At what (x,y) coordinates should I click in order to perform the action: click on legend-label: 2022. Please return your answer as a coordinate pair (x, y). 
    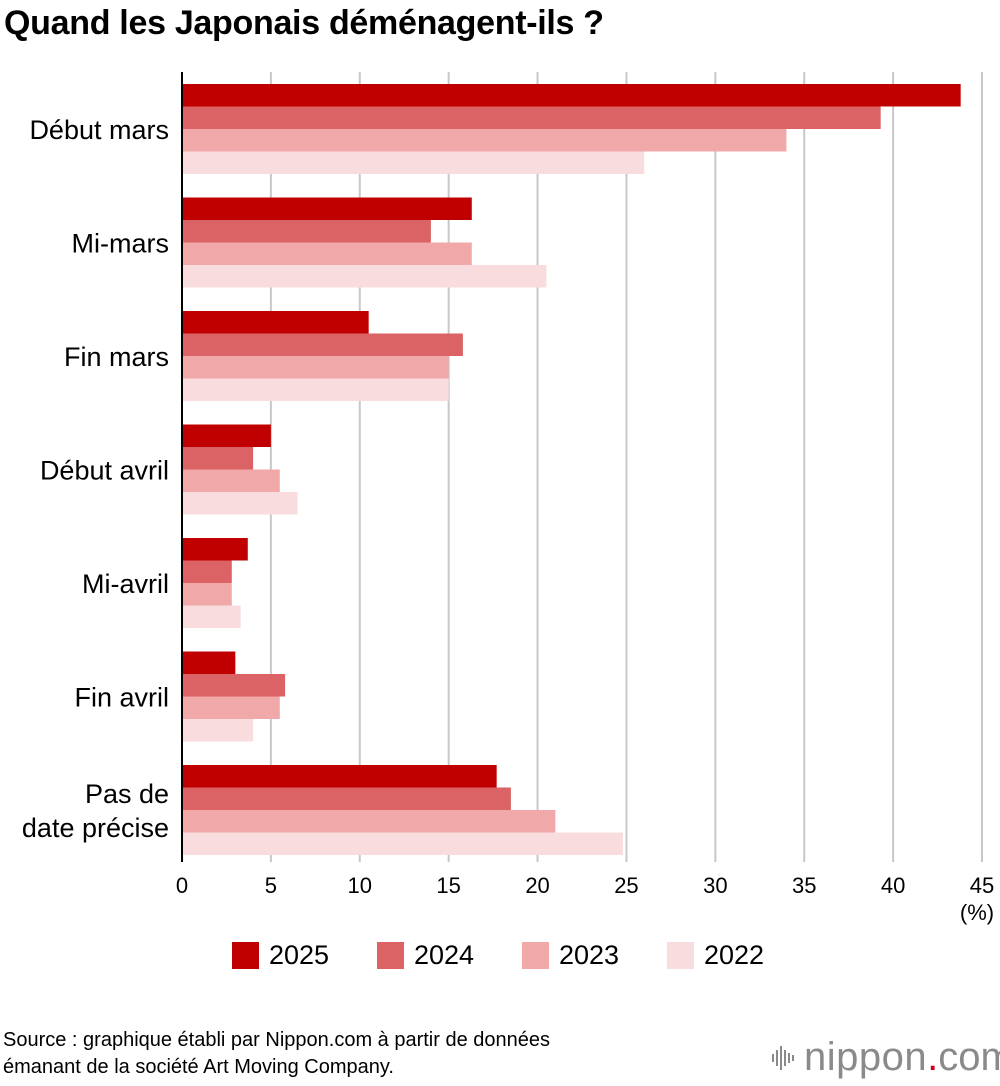
    Looking at the image, I should click on (734, 955).